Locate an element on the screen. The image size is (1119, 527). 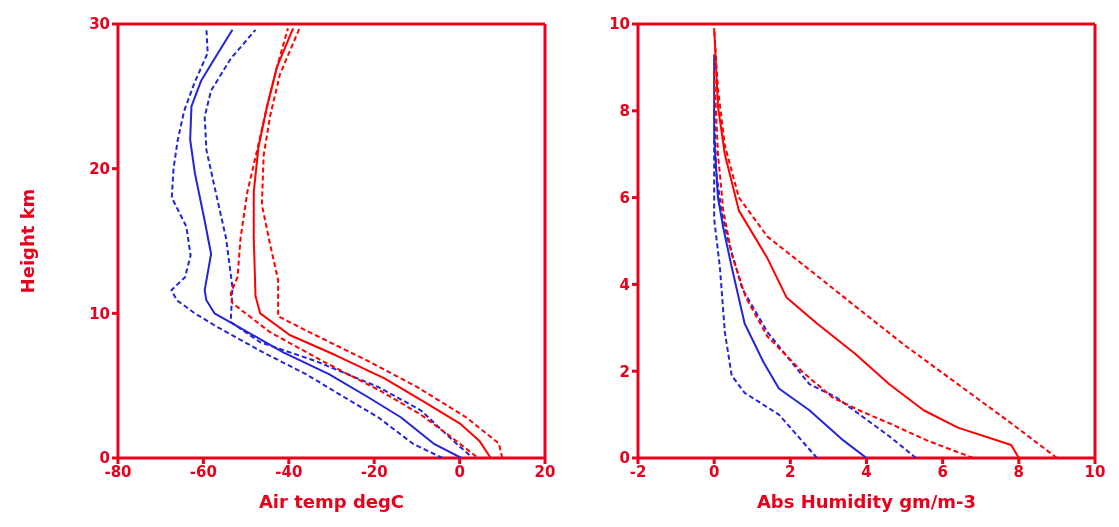
x-tick-label: -40 is located at coordinates (289, 471).